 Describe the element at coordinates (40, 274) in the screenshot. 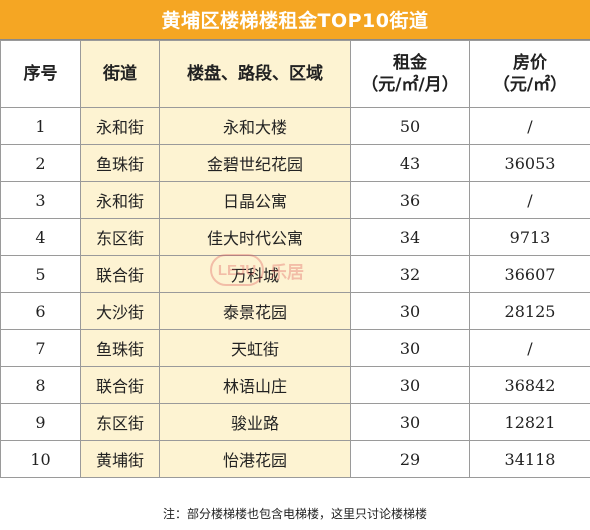

I see `cell-no: 5` at that location.